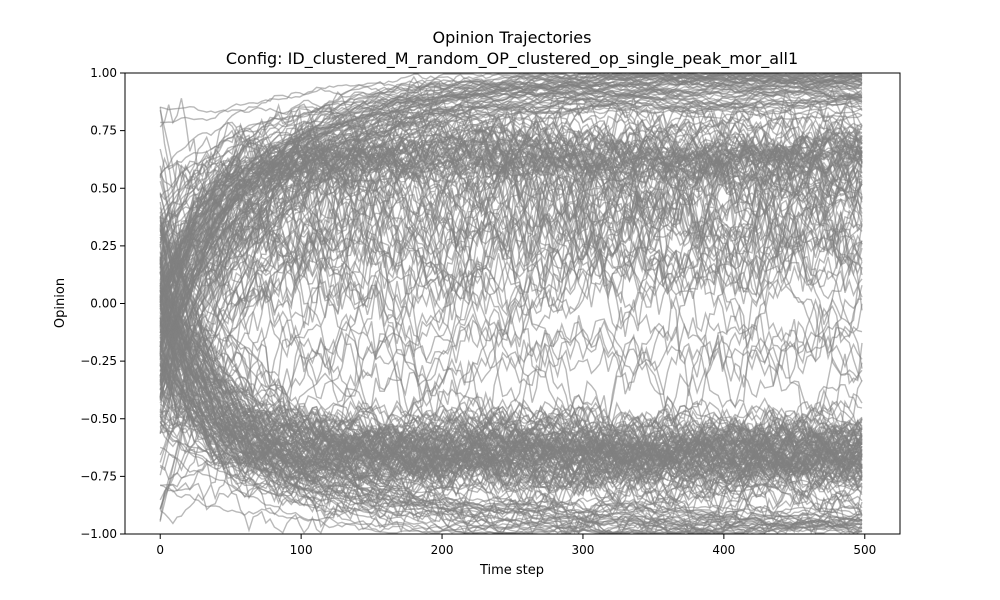 This screenshot has height=600, width=1000. I want to click on y-tick-label: 0.00, so click(103, 304).